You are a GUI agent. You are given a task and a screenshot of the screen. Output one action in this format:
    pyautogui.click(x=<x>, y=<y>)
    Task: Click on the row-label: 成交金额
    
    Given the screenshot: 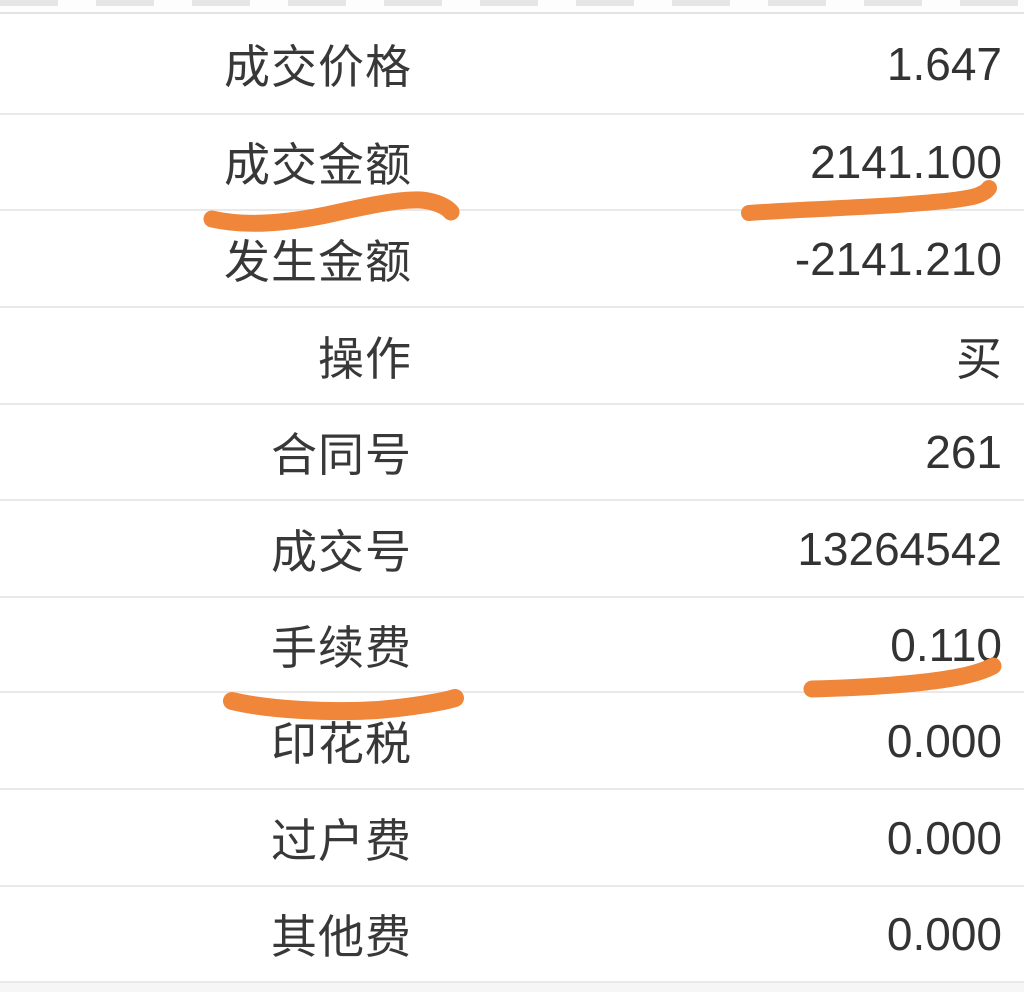 What is the action you would take?
    pyautogui.click(x=318, y=165)
    